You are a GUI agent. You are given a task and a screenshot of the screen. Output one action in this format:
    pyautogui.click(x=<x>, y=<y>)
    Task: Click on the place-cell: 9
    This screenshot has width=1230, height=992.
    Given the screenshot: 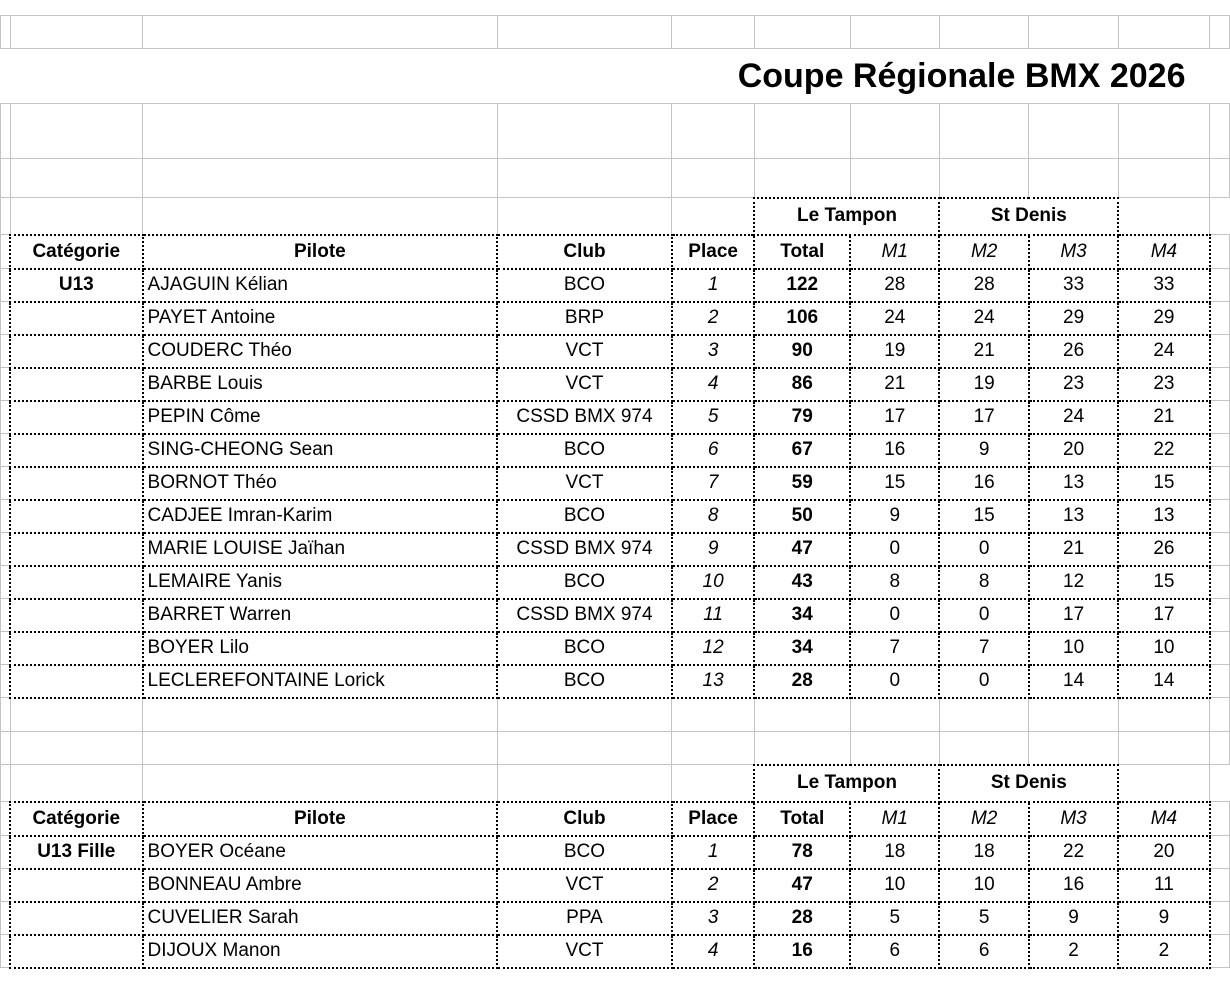 What is the action you would take?
    pyautogui.click(x=713, y=549)
    